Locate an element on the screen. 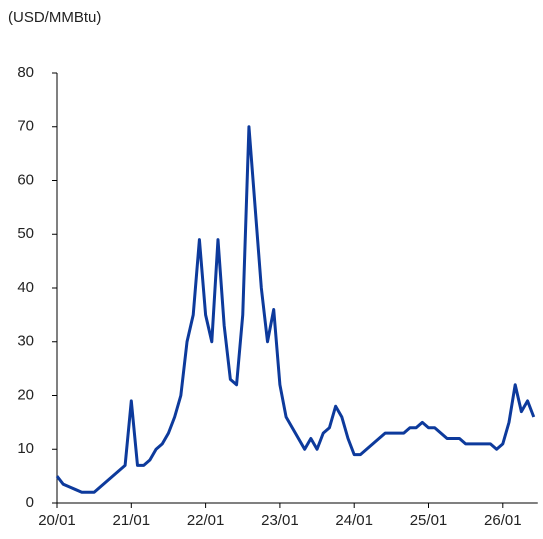 This screenshot has width=543, height=539. y-tick-label: 30 is located at coordinates (25, 341).